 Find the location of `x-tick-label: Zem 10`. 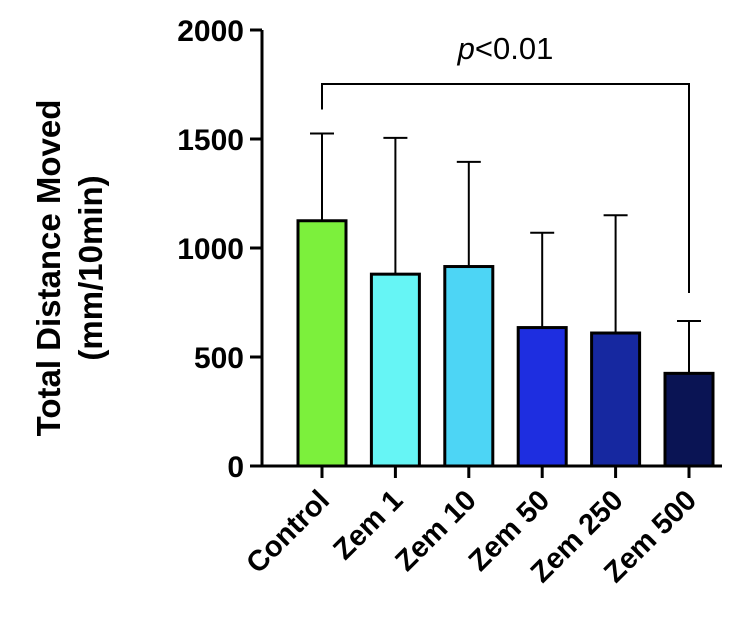

x-tick-label: Zem 10 is located at coordinates (435, 530).